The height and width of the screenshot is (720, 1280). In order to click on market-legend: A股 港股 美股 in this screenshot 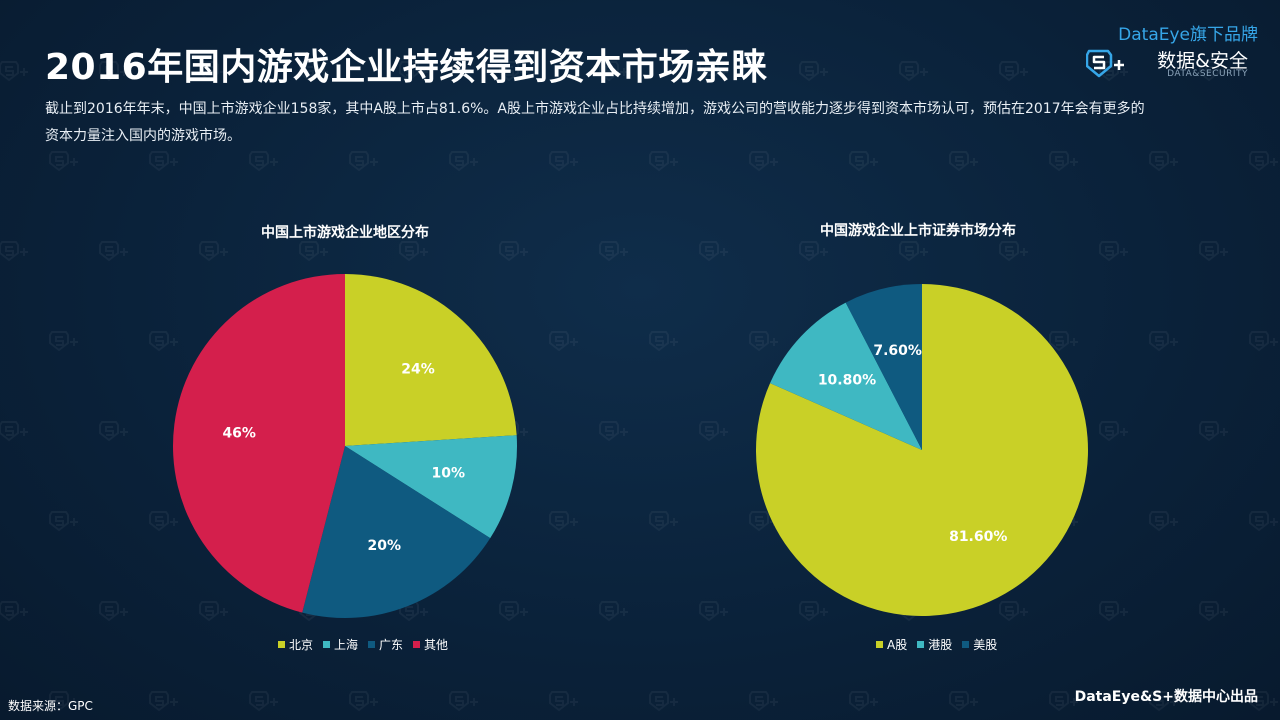, I will do `click(936, 644)`.